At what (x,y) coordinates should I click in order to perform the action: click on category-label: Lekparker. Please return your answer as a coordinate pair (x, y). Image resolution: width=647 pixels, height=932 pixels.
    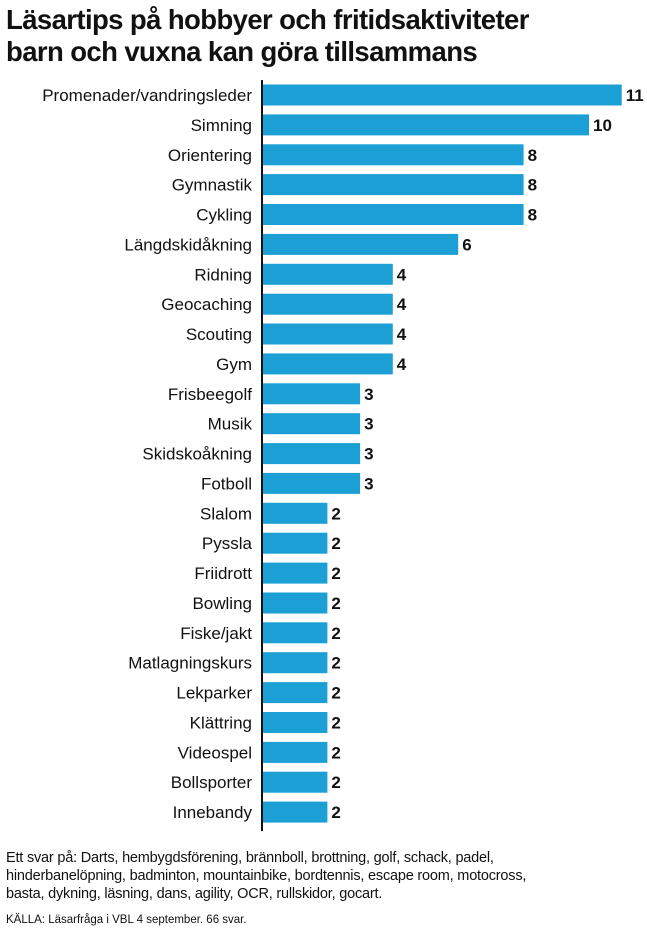
    Looking at the image, I should click on (214, 693).